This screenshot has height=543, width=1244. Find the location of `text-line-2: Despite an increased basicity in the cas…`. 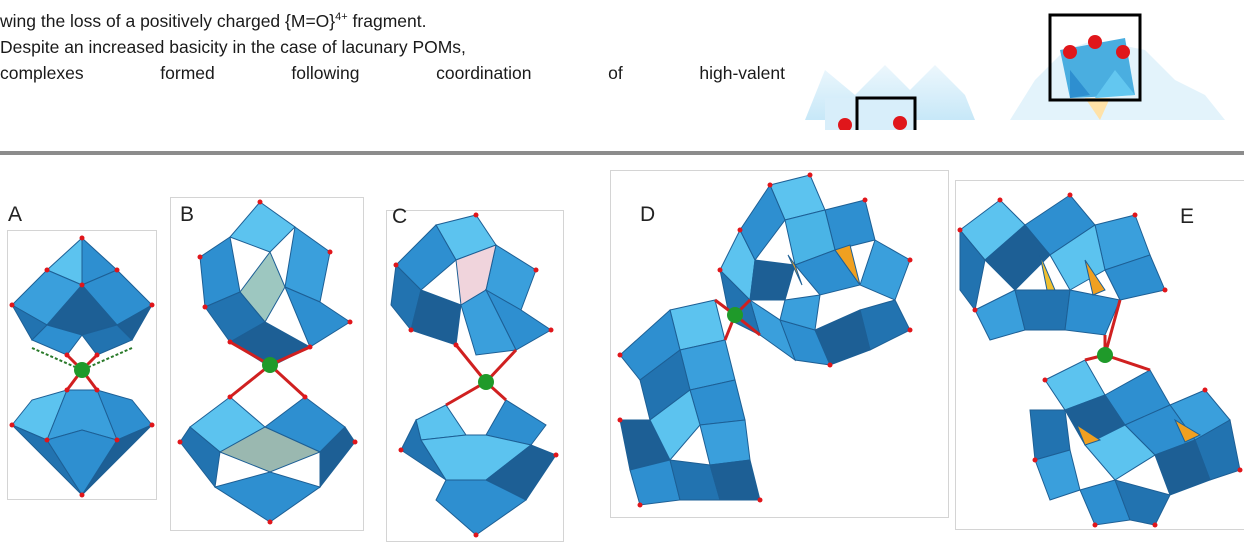

text-line-2: Despite an increased basicity in the cas… is located at coordinates (233, 46).